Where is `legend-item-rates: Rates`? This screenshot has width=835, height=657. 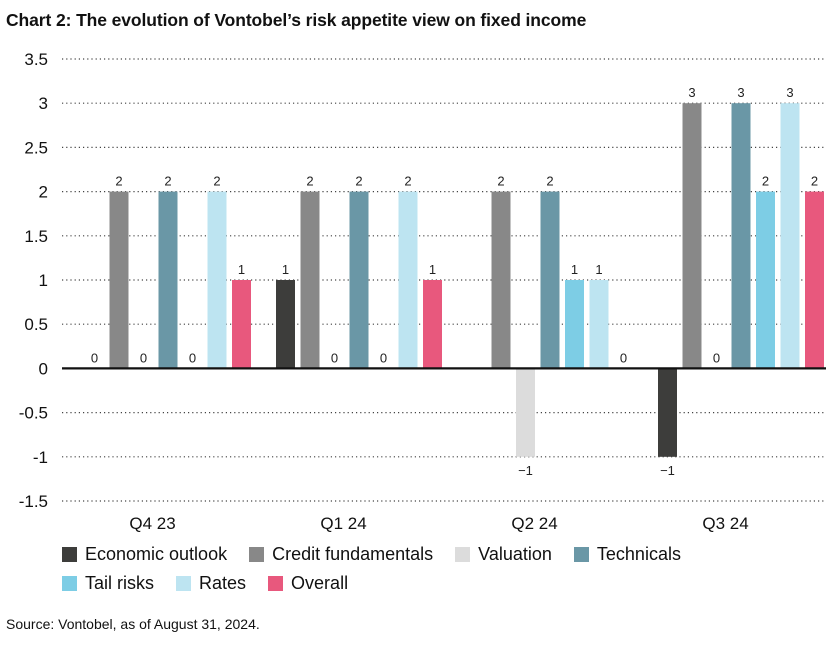
legend-item-rates: Rates is located at coordinates (211, 583).